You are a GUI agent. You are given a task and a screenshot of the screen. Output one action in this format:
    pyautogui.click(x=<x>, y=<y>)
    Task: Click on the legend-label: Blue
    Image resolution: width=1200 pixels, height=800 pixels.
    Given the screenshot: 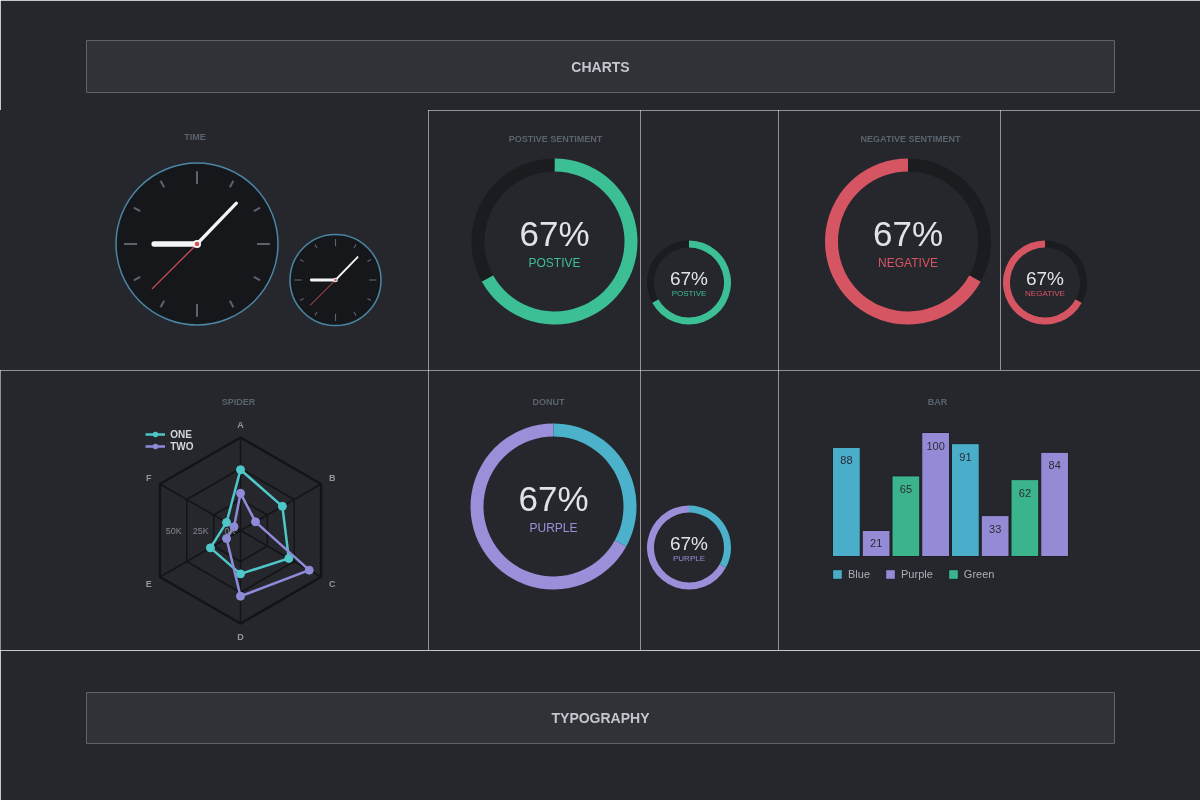 What is the action you would take?
    pyautogui.click(x=859, y=574)
    